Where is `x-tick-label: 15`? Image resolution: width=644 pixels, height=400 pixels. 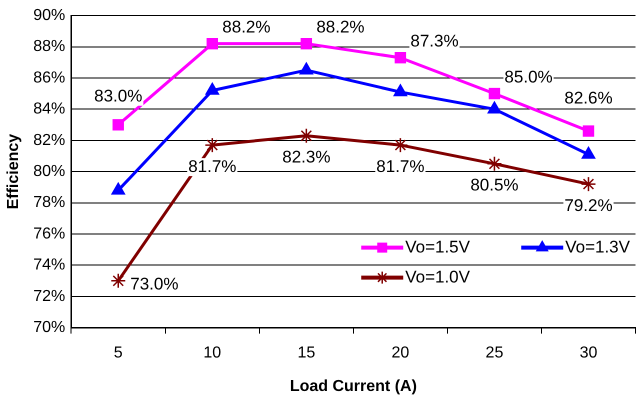
x-tick-label: 15 is located at coordinates (306, 353).